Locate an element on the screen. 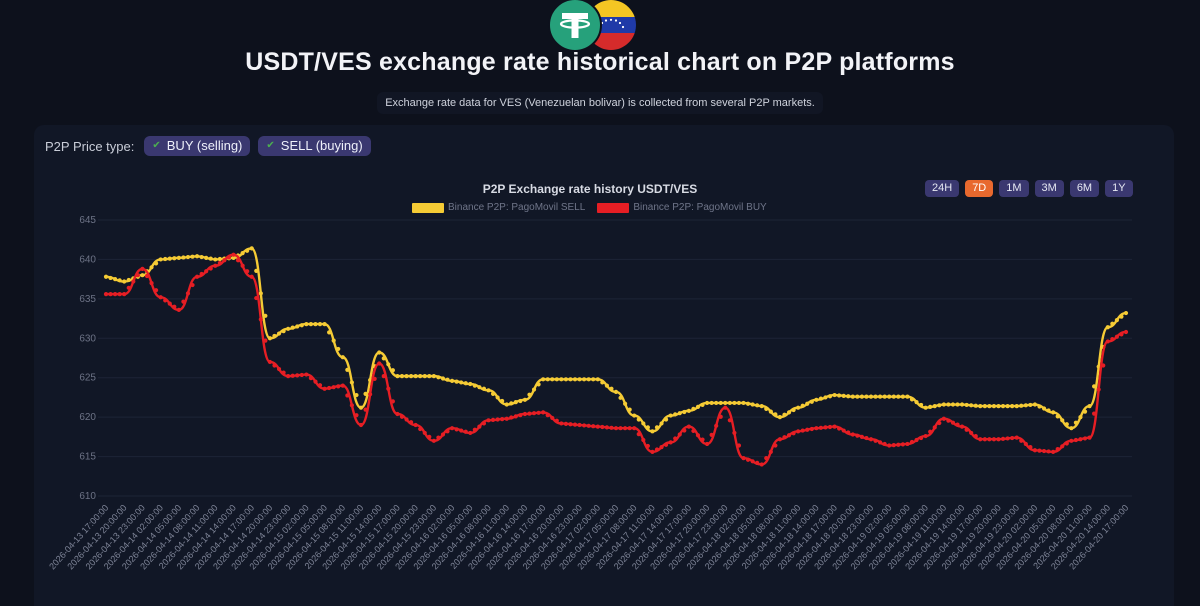 This screenshot has height=606, width=1200. range-button-7d: 7D is located at coordinates (979, 188).